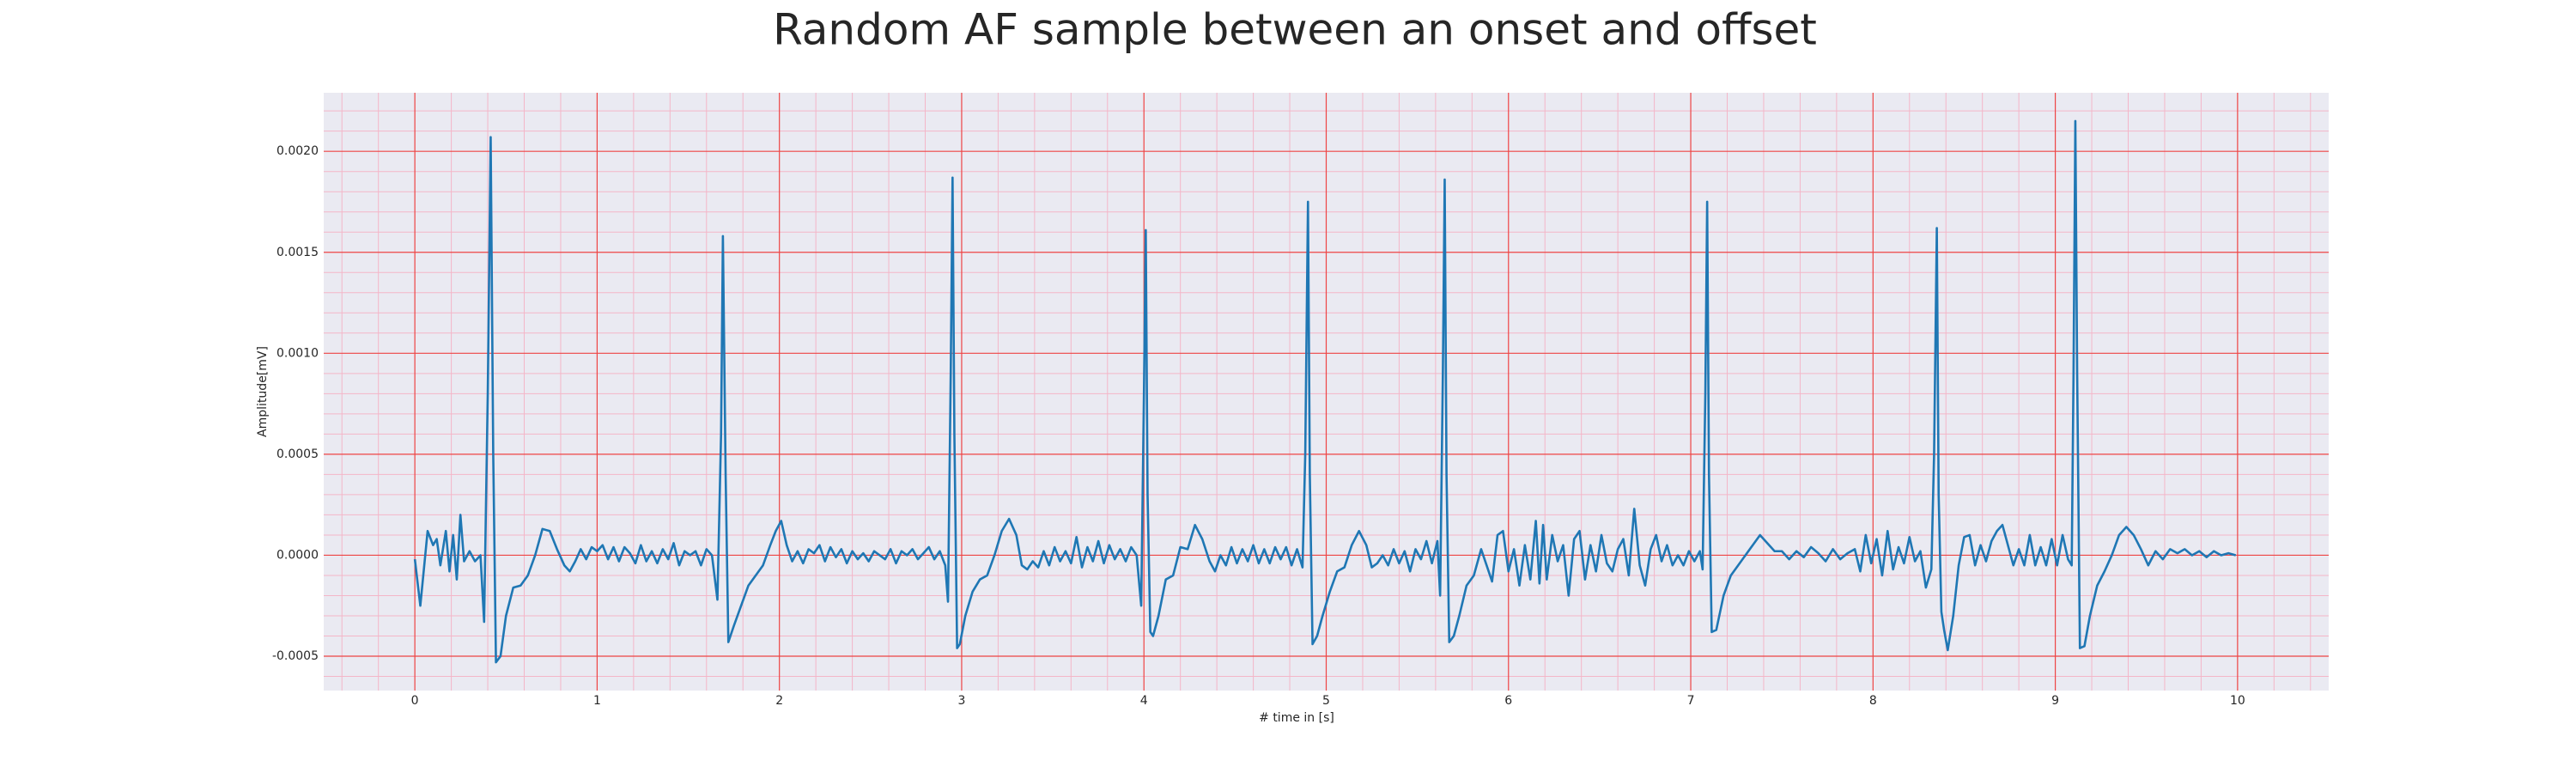  I want to click on y-tick-label: 0.0010, so click(297, 353).